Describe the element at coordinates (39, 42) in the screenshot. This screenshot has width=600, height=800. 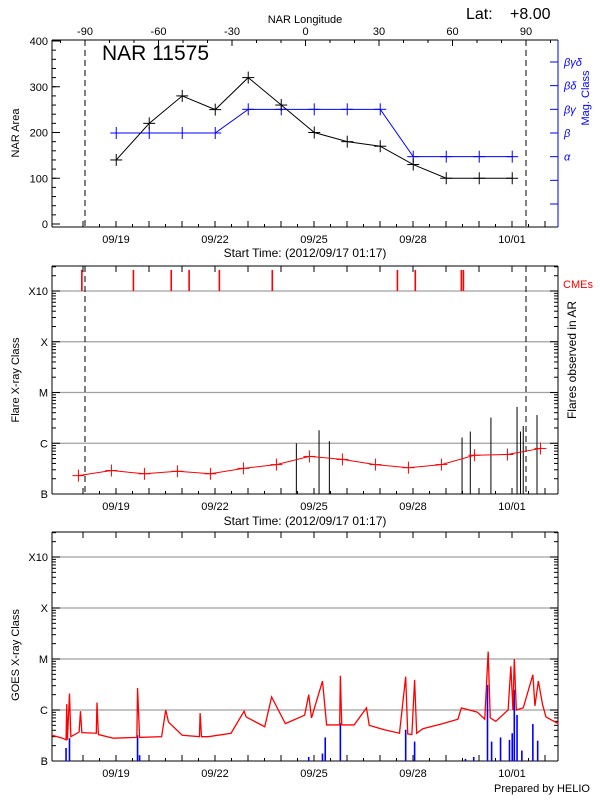
I see `y-tick-label: 400` at that location.